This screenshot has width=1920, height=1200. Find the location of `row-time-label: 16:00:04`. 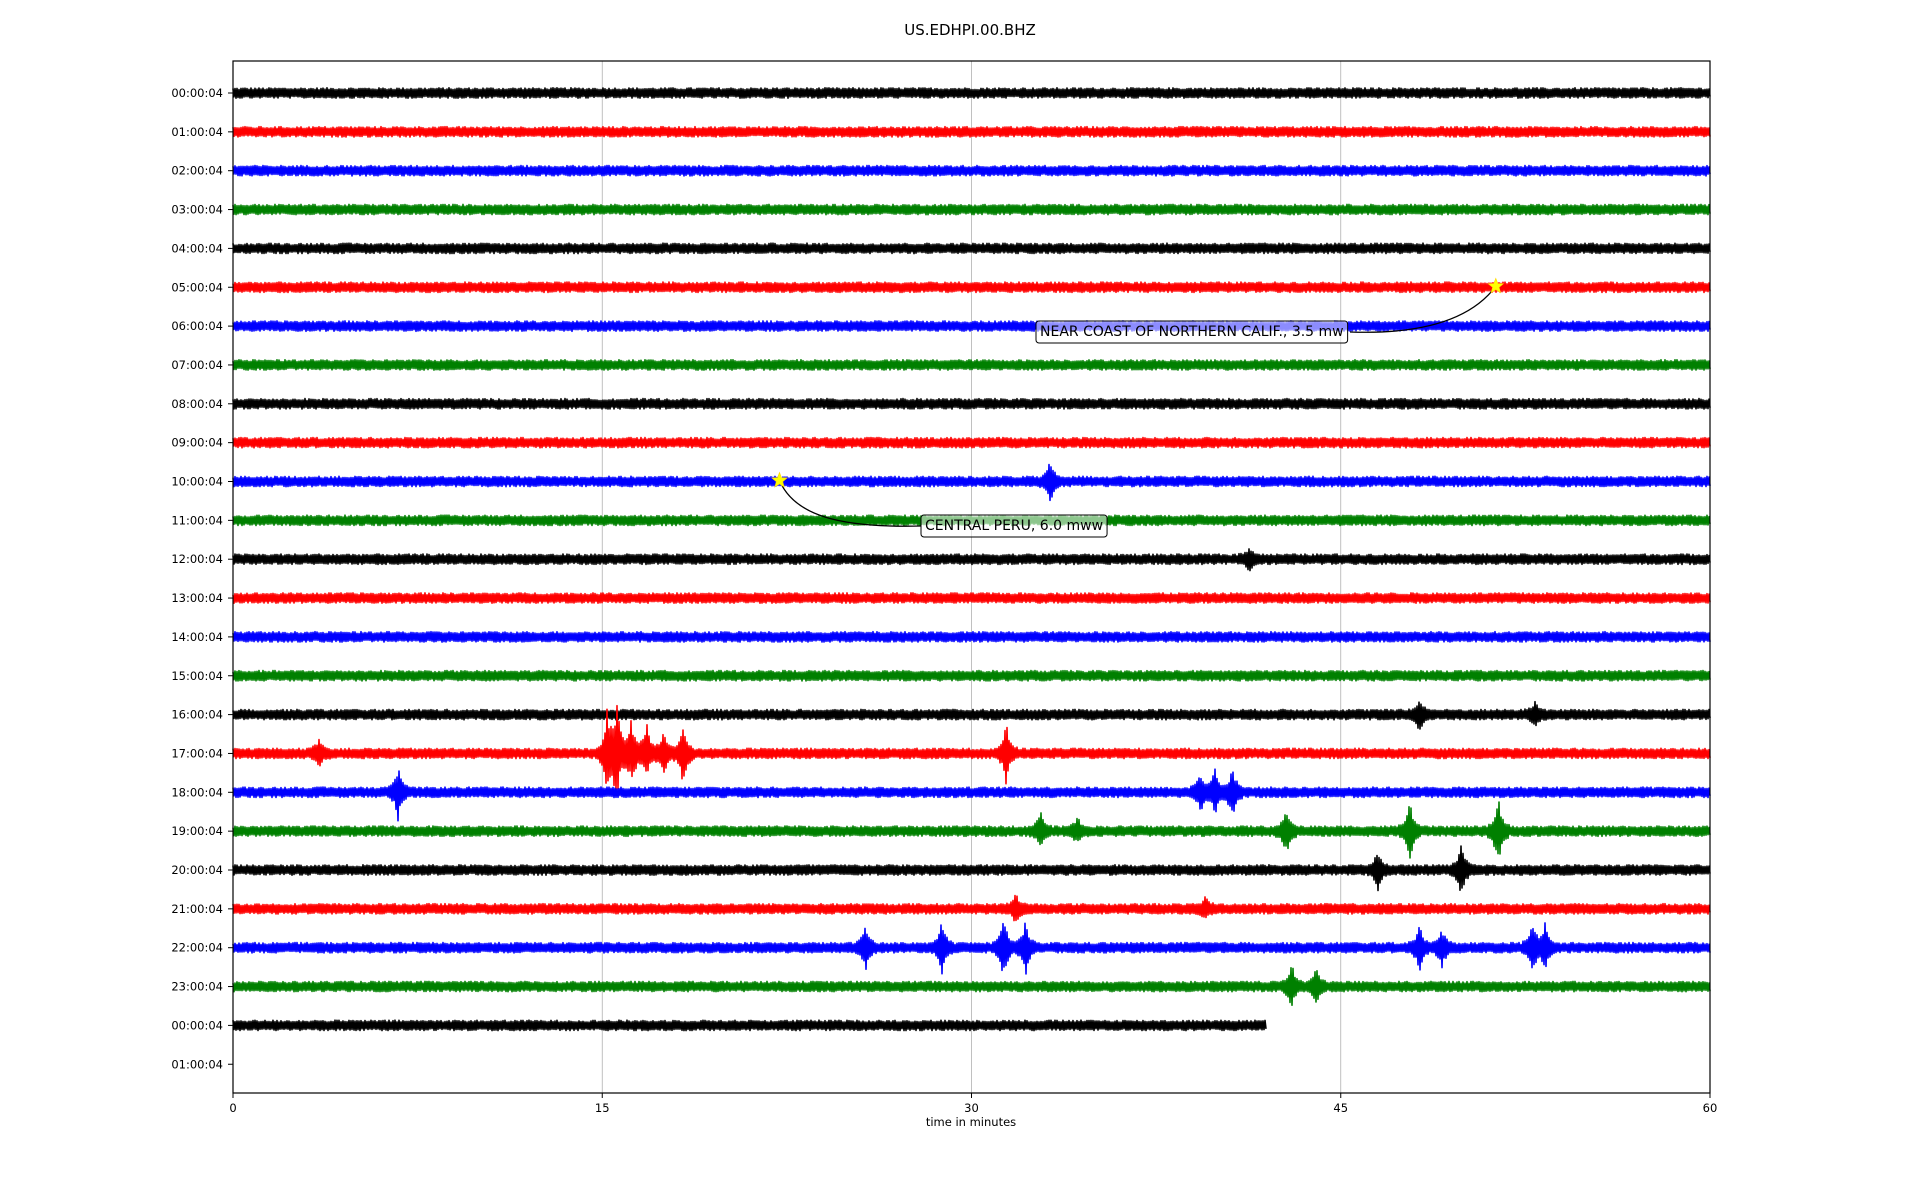

row-time-label: 16:00:04 is located at coordinates (197, 715).